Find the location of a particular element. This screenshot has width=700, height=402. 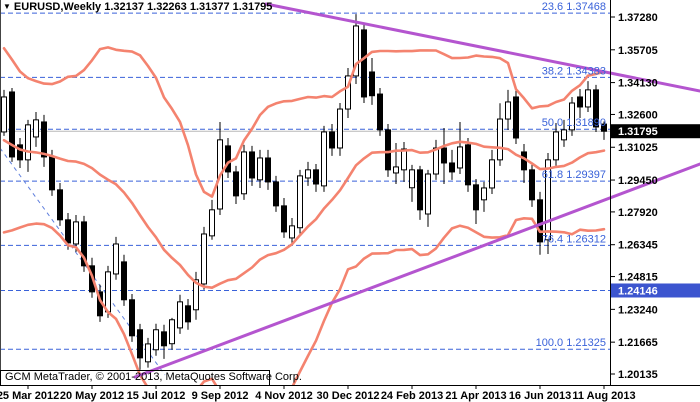

date-tick-label: 24 Feb 2013 is located at coordinates (412, 396).